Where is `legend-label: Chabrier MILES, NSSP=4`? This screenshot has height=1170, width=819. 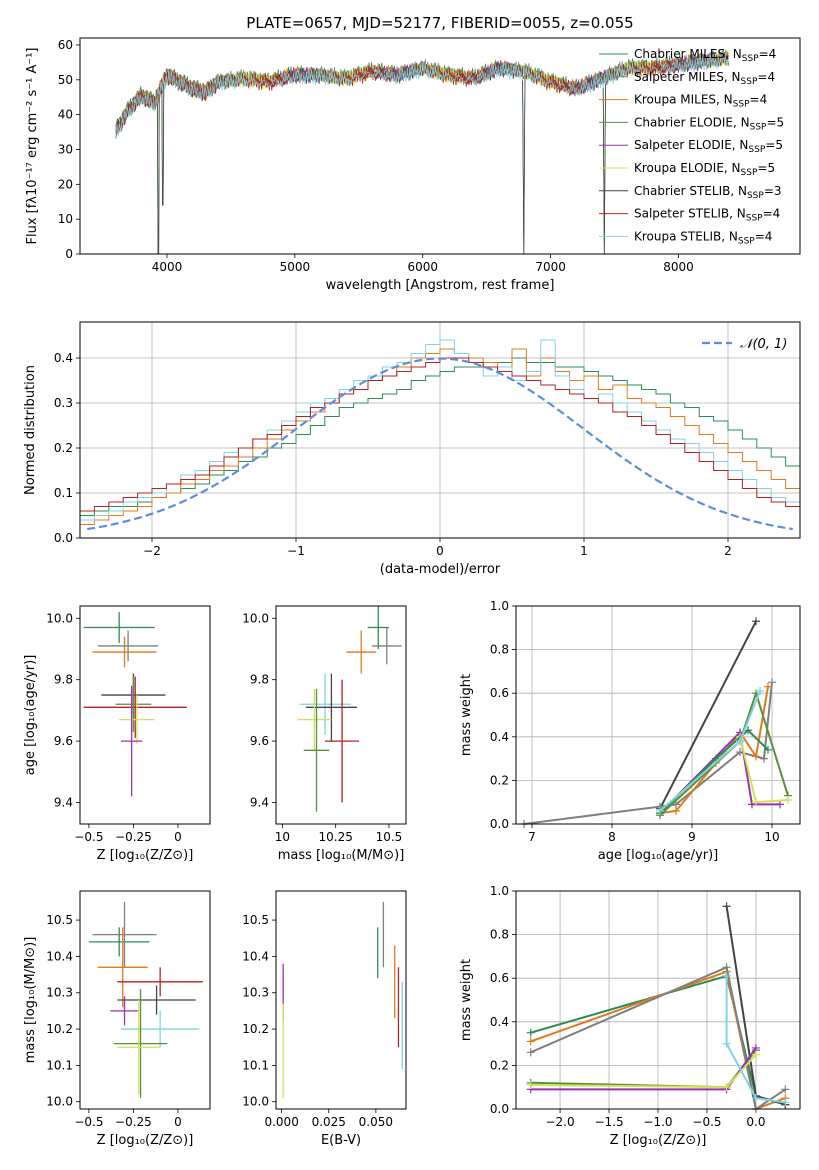
legend-label: Chabrier MILES, NSSP=4 is located at coordinates (705, 55).